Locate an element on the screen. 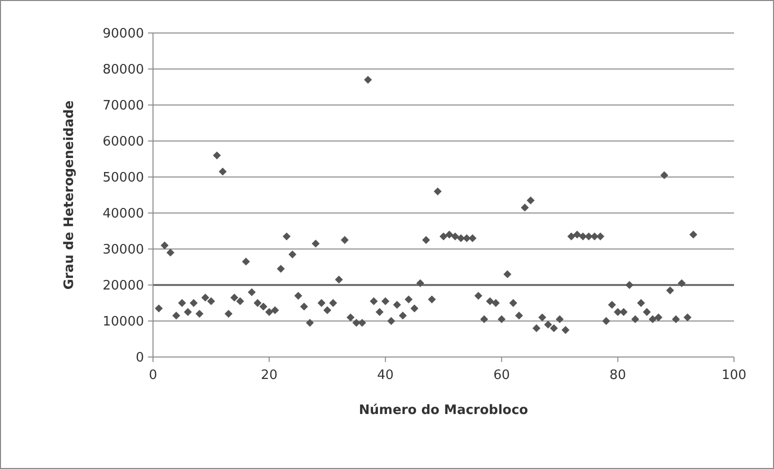 This screenshot has width=774, height=469. y-tick-label: 50000 is located at coordinates (123, 178).